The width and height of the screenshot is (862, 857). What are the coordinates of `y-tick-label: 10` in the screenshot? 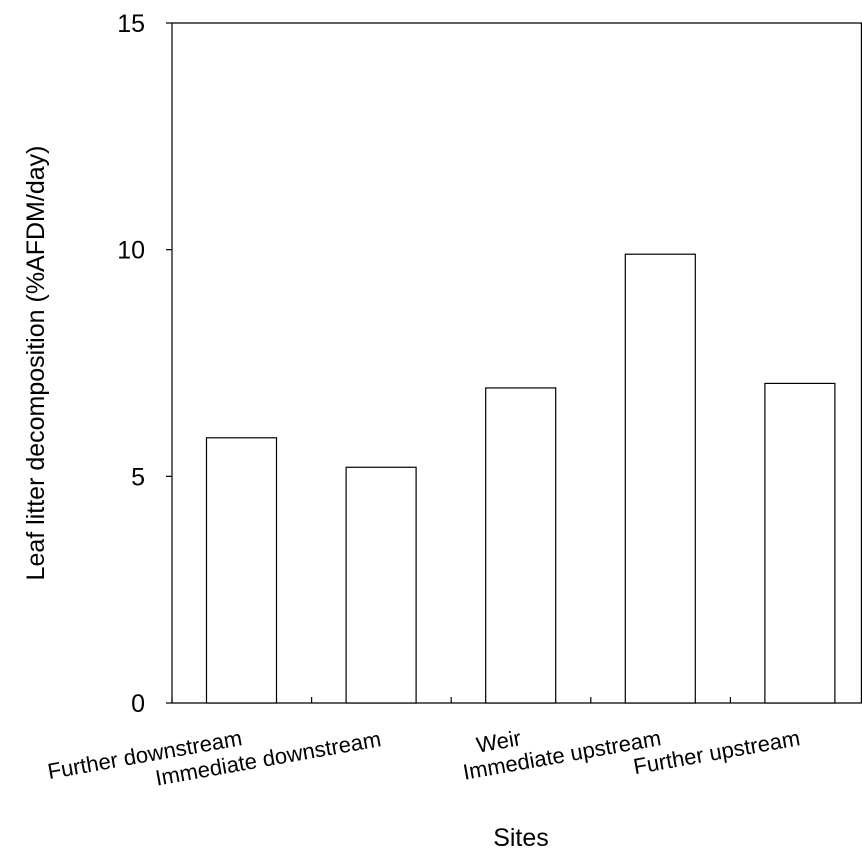 It's located at (131, 251).